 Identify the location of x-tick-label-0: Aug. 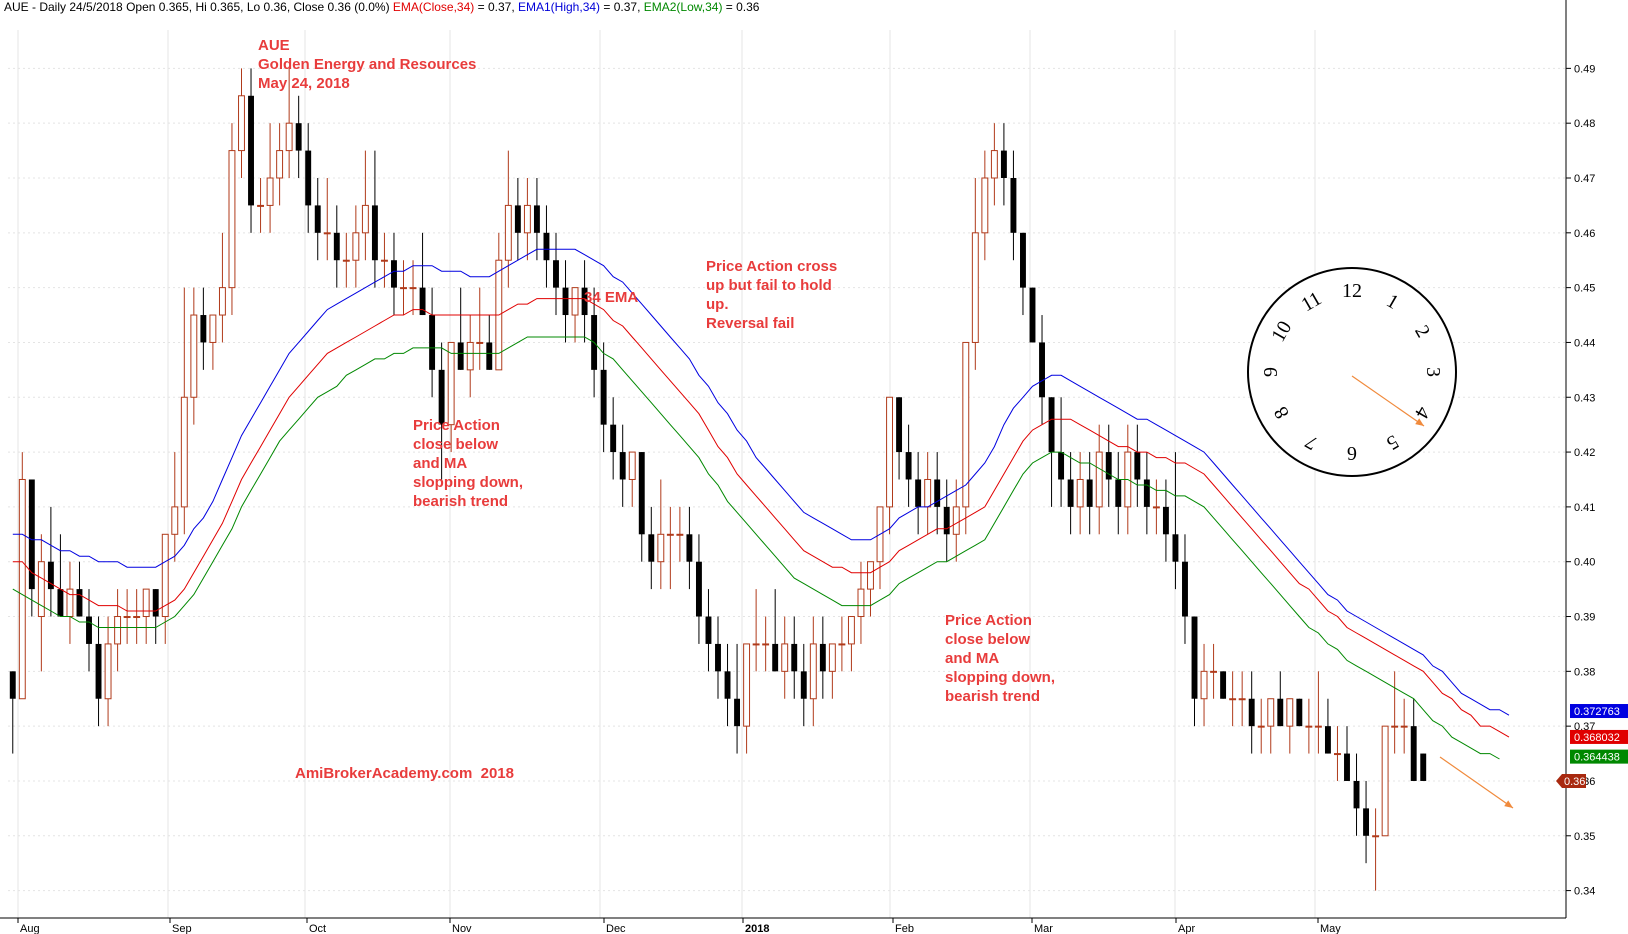
(30, 928).